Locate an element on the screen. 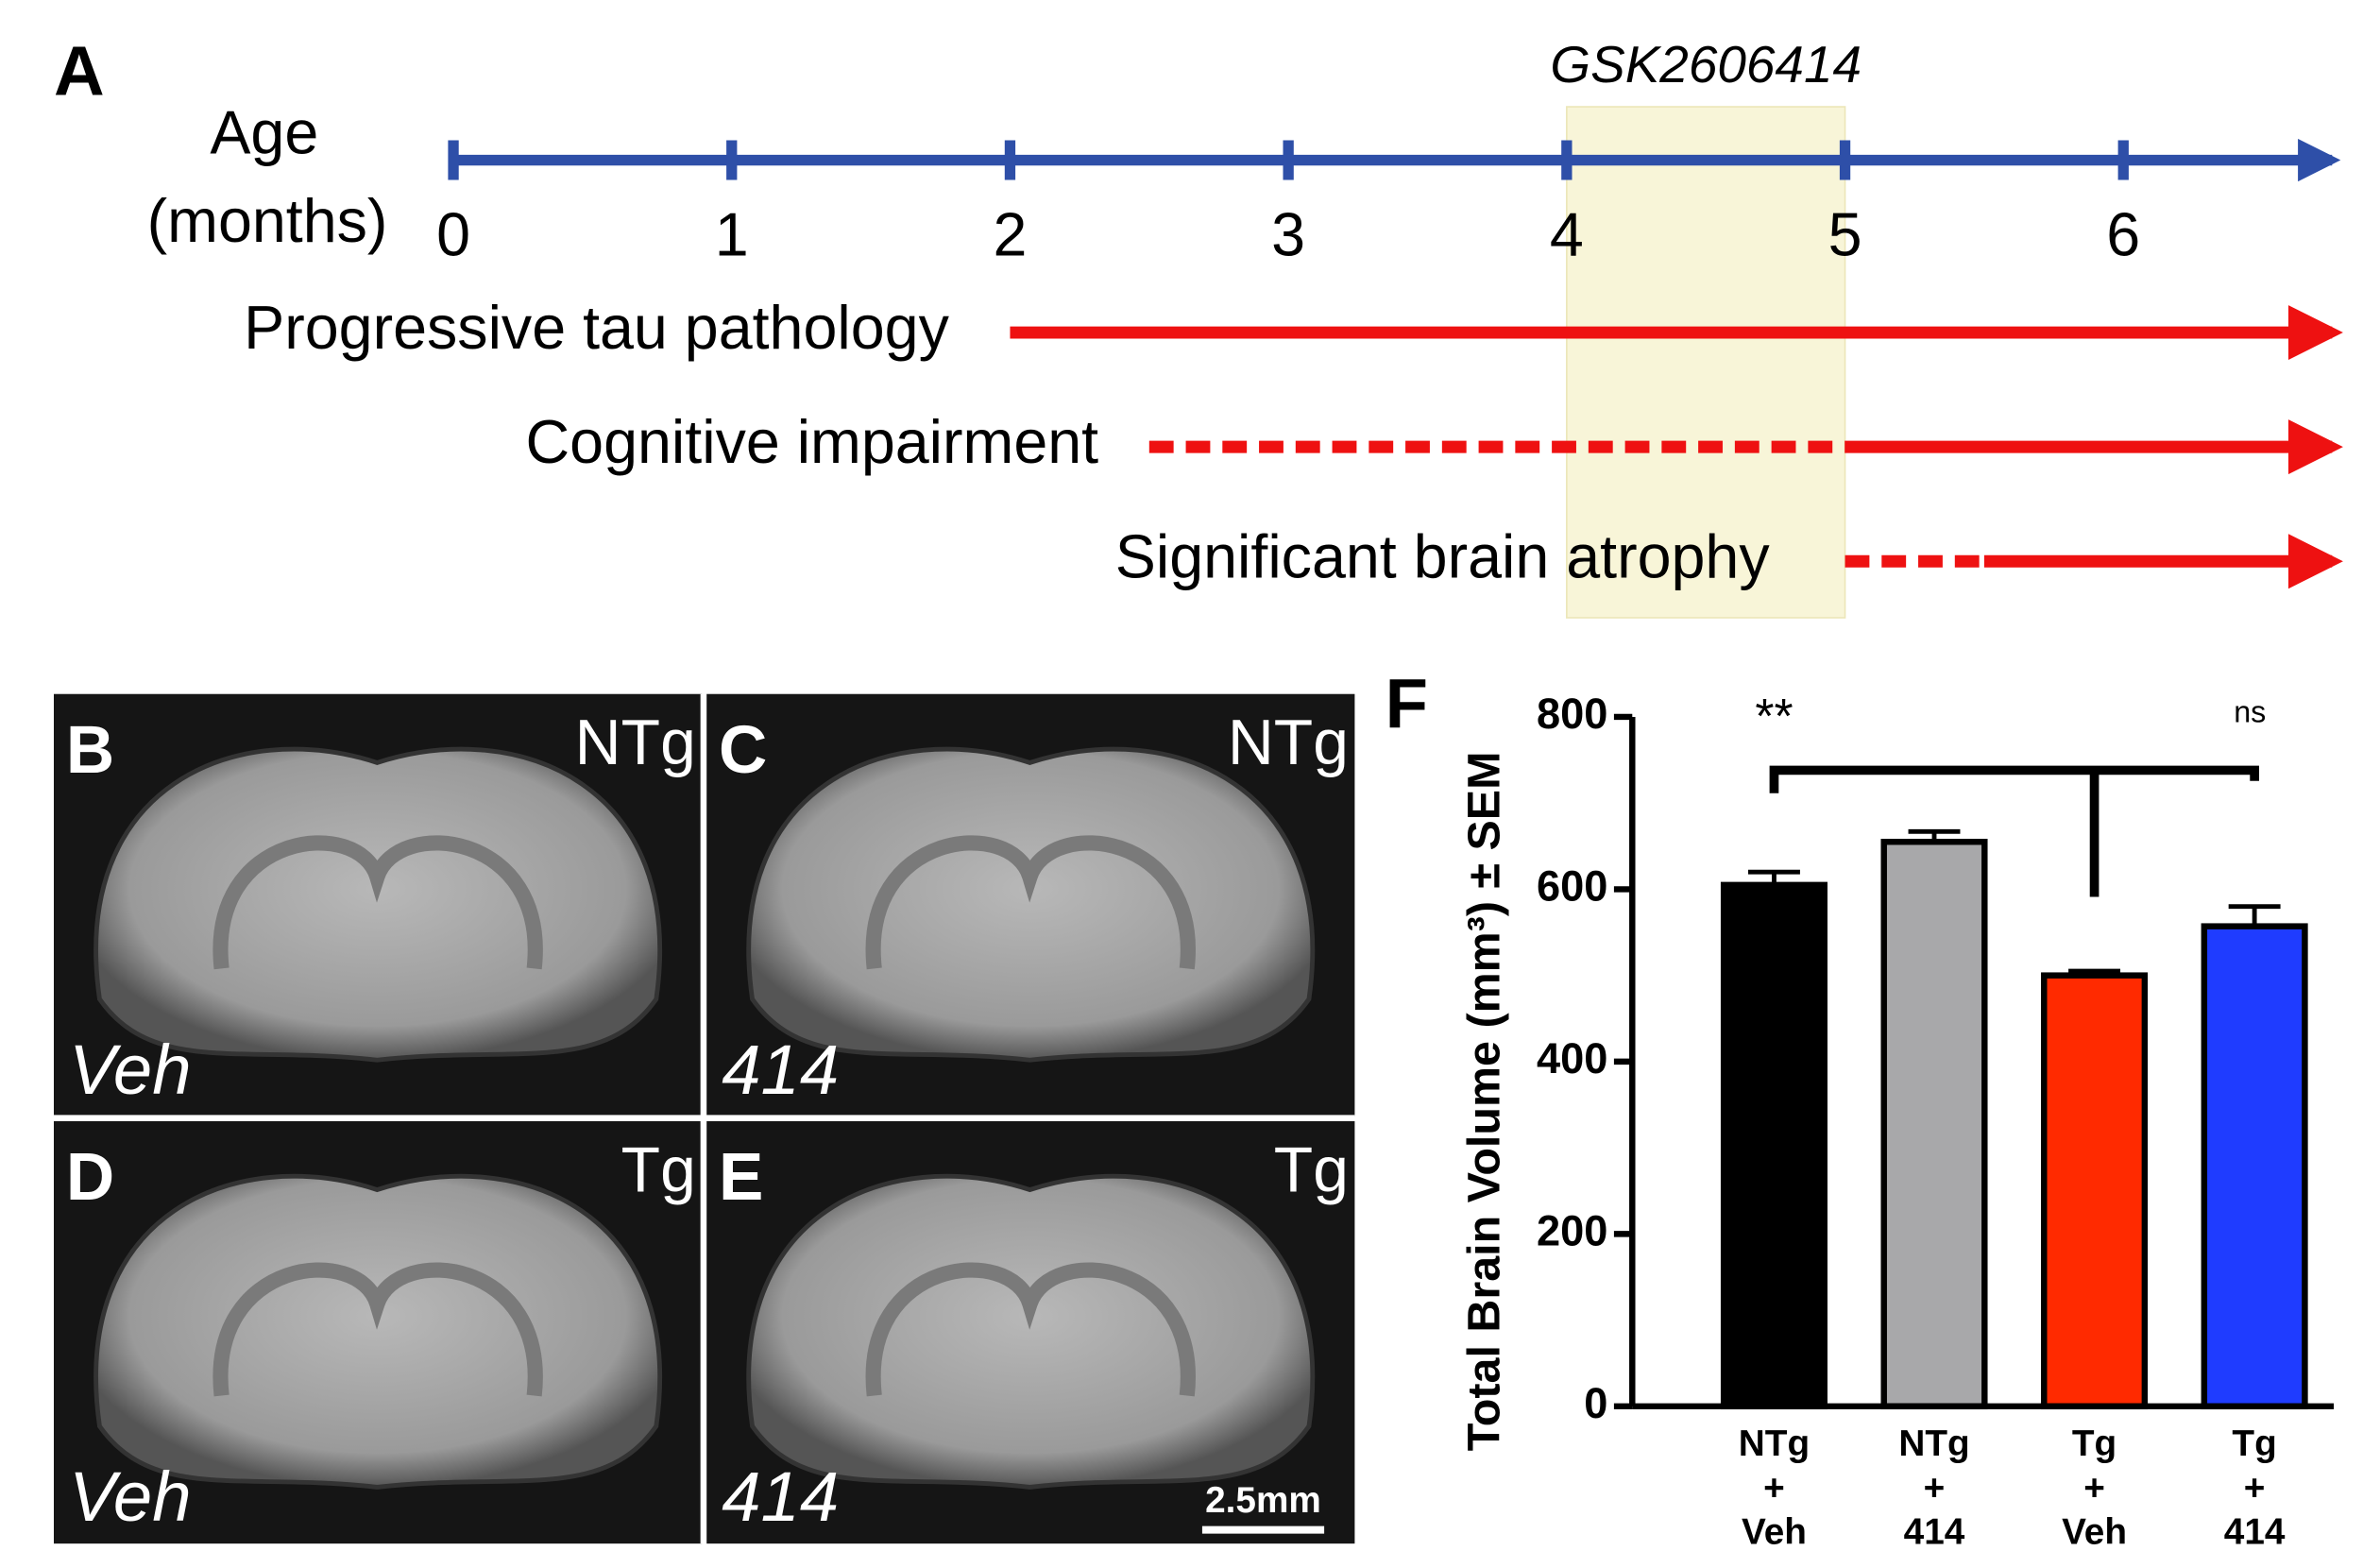 The height and width of the screenshot is (1568, 2380). y-tick-label: 0 is located at coordinates (1595, 1403).